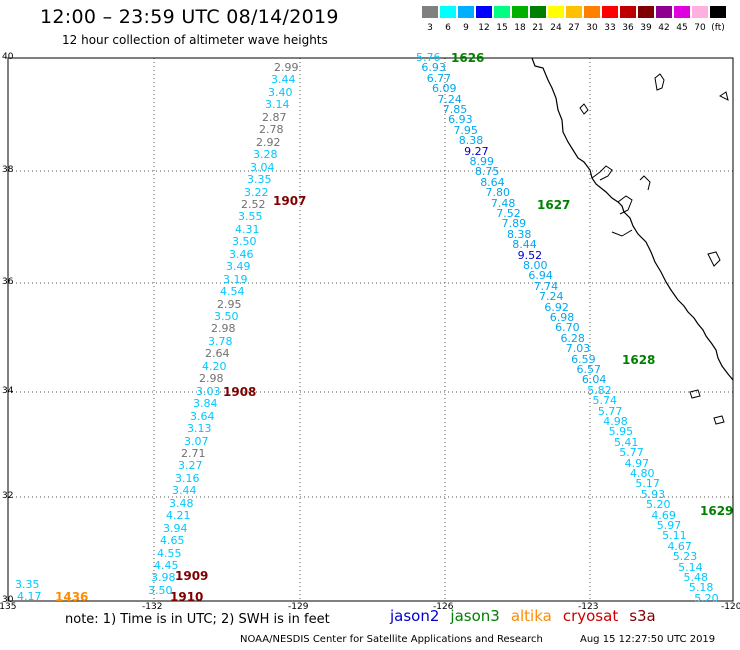 The width and height of the screenshot is (740, 650). What do you see at coordinates (298, 607) in the screenshot?
I see `lon-label: -129` at bounding box center [298, 607].